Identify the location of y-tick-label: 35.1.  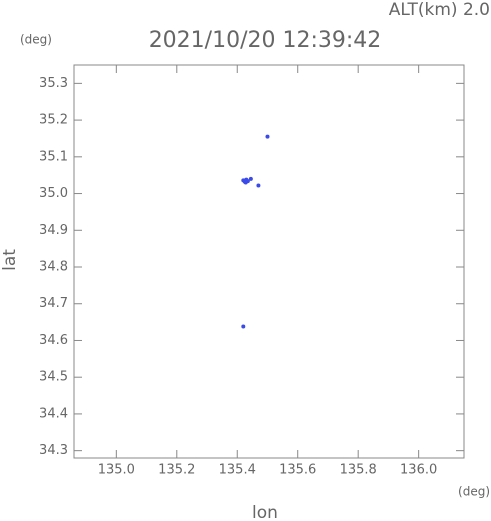
(53, 156).